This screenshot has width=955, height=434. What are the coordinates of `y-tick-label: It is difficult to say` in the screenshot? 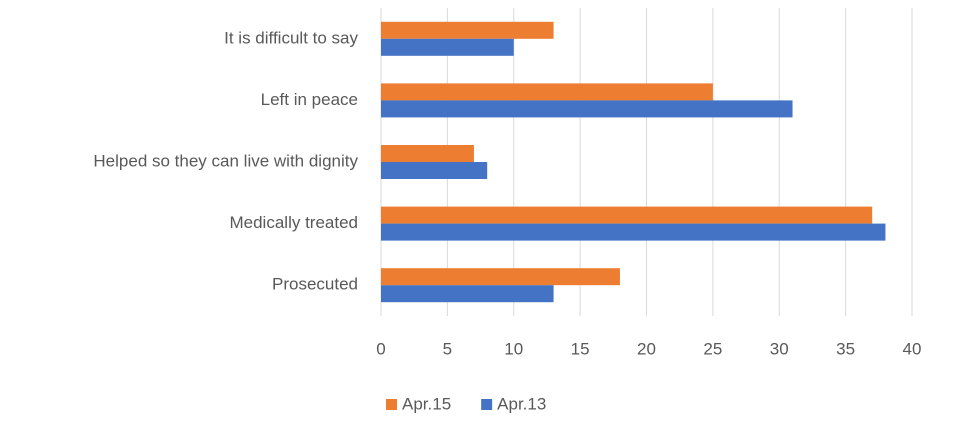 It's located at (291, 37).